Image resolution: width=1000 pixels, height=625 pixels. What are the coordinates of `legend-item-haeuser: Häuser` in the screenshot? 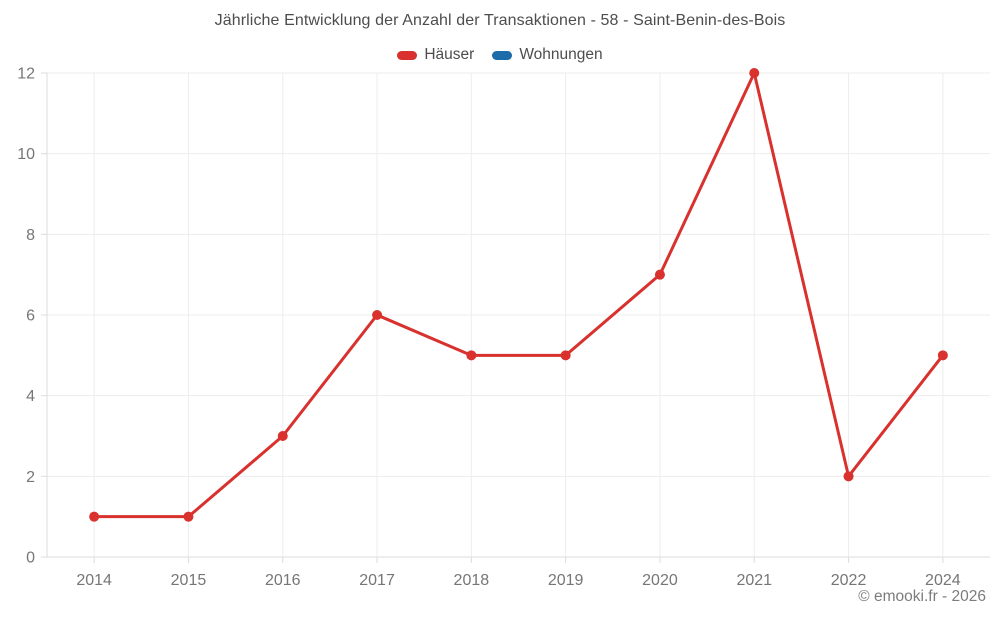 It's located at (435, 55).